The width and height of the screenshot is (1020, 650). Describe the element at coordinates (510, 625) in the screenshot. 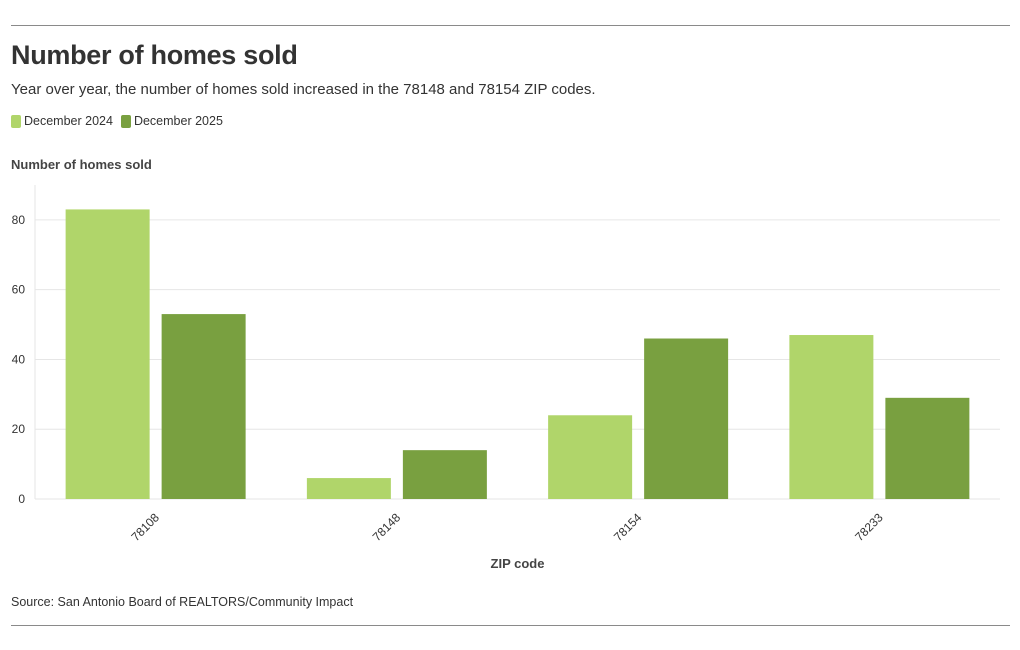

I see `bottom-rule` at that location.